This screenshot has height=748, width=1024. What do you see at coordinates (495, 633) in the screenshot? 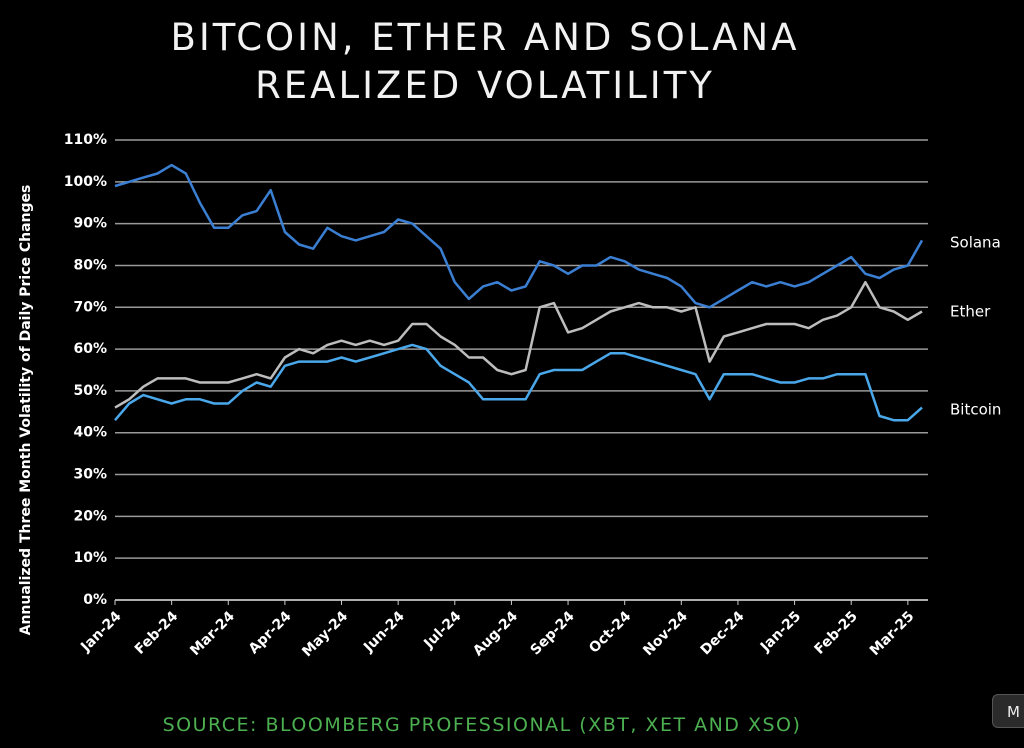
I see `x-tick-label: Aug-24` at bounding box center [495, 633].